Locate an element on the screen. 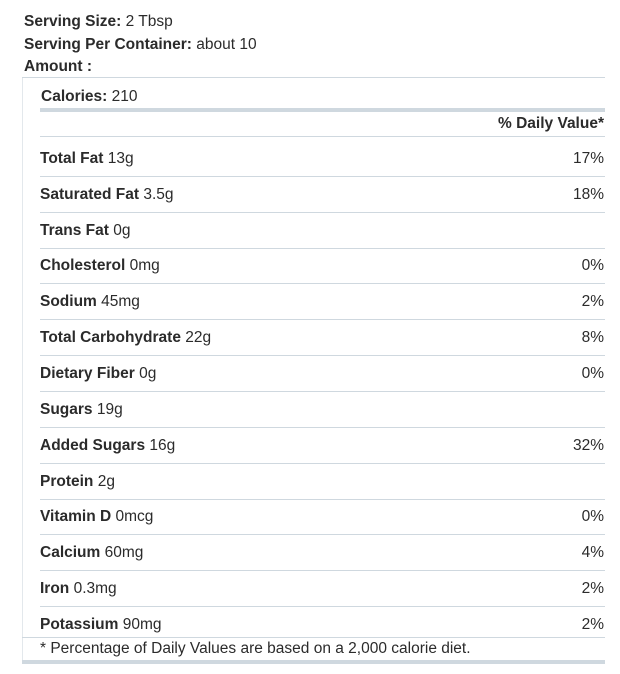 This screenshot has width=620, height=674. nutrient-name: Iron is located at coordinates (55, 588).